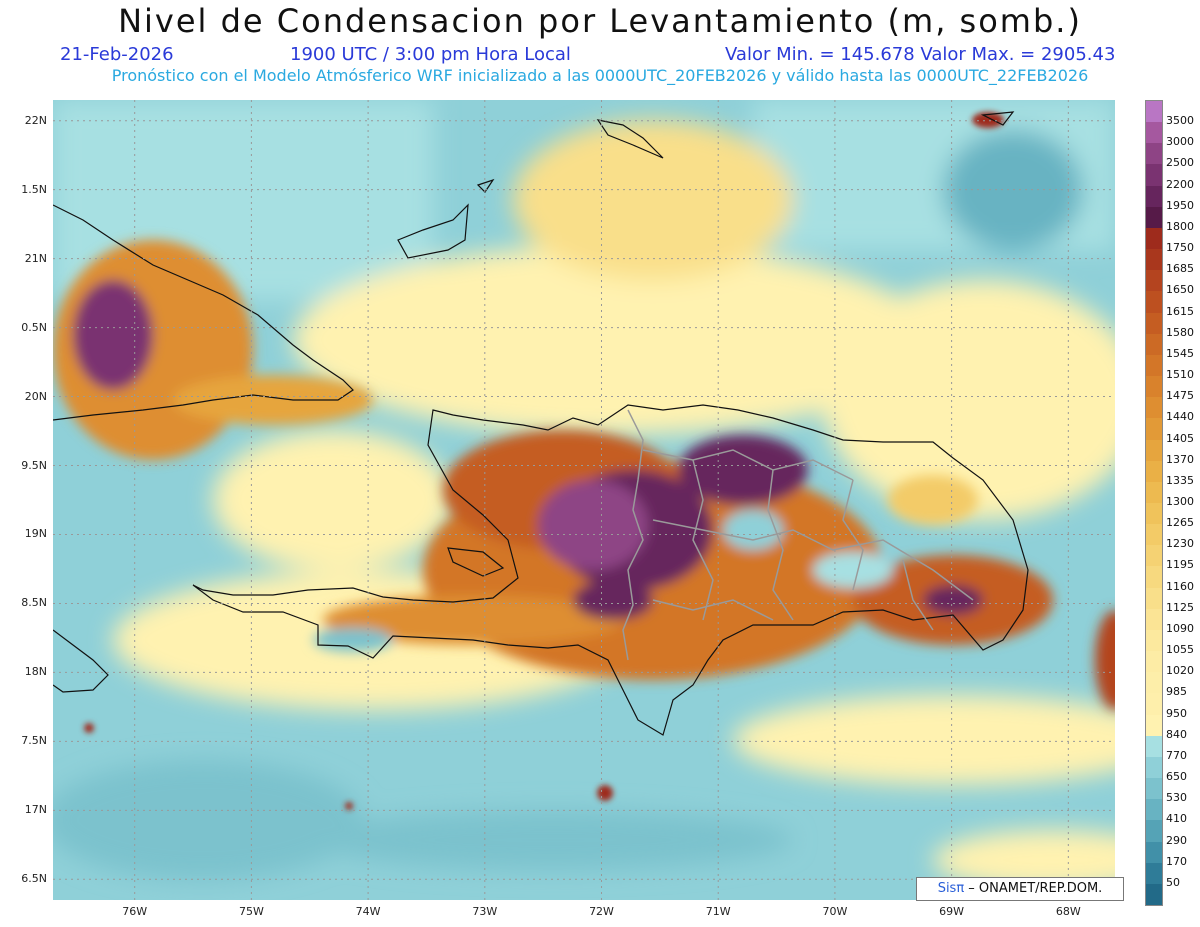 This screenshot has width=1200, height=927. I want to click on colorbar-label: 1800, so click(1180, 226).